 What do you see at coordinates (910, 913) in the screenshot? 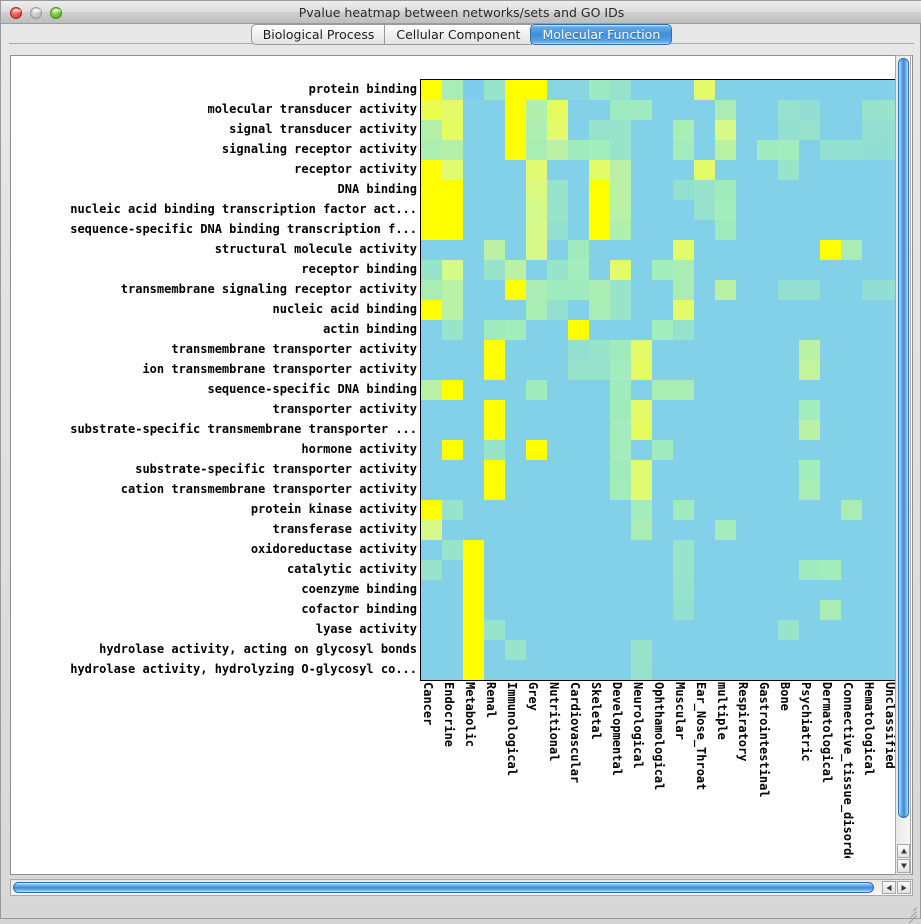
I see `resize-grip` at bounding box center [910, 913].